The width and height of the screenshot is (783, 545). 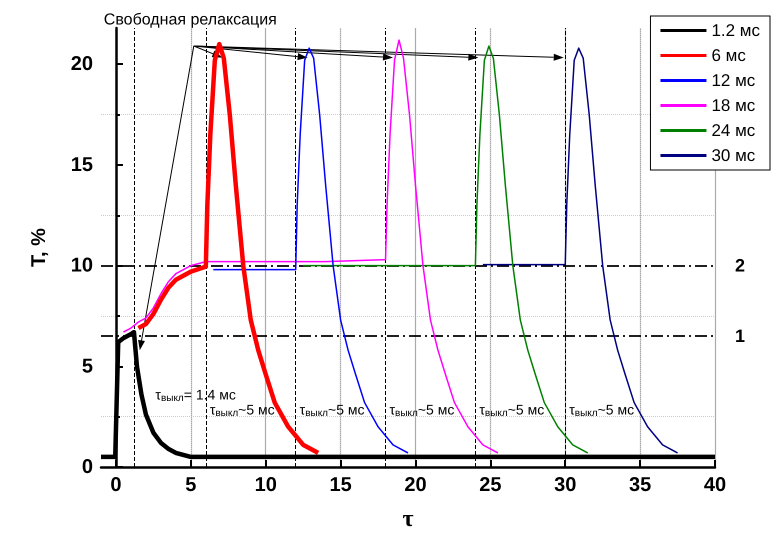 What do you see at coordinates (87, 366) in the screenshot?
I see `y-tick-label: 5` at bounding box center [87, 366].